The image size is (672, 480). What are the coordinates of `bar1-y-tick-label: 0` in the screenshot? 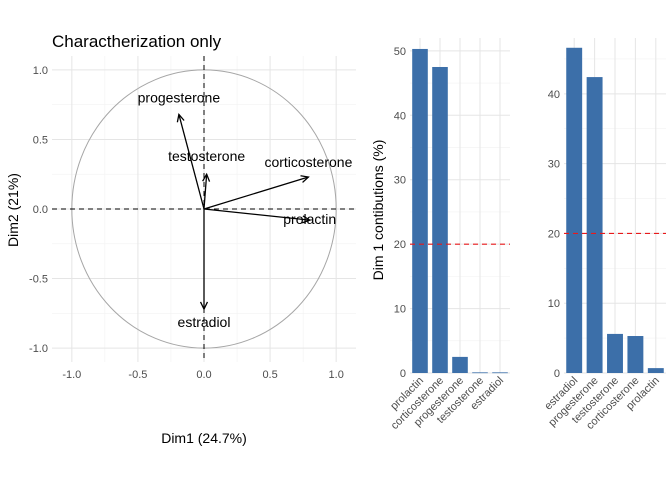 It's located at (403, 374).